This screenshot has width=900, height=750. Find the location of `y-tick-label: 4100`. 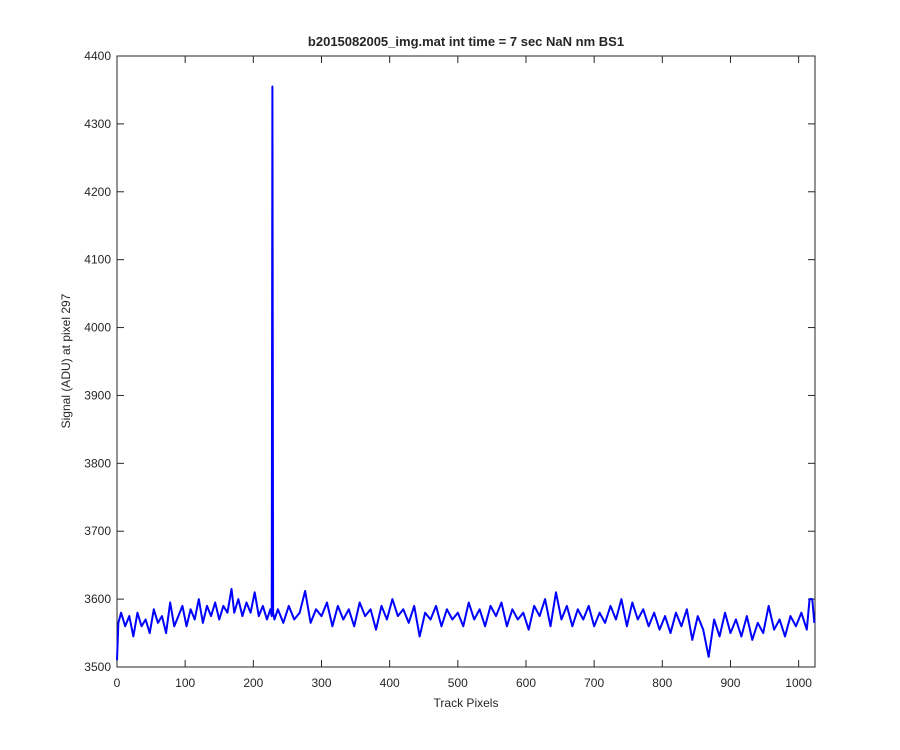

y-tick-label: 4100 is located at coordinates (97, 260).